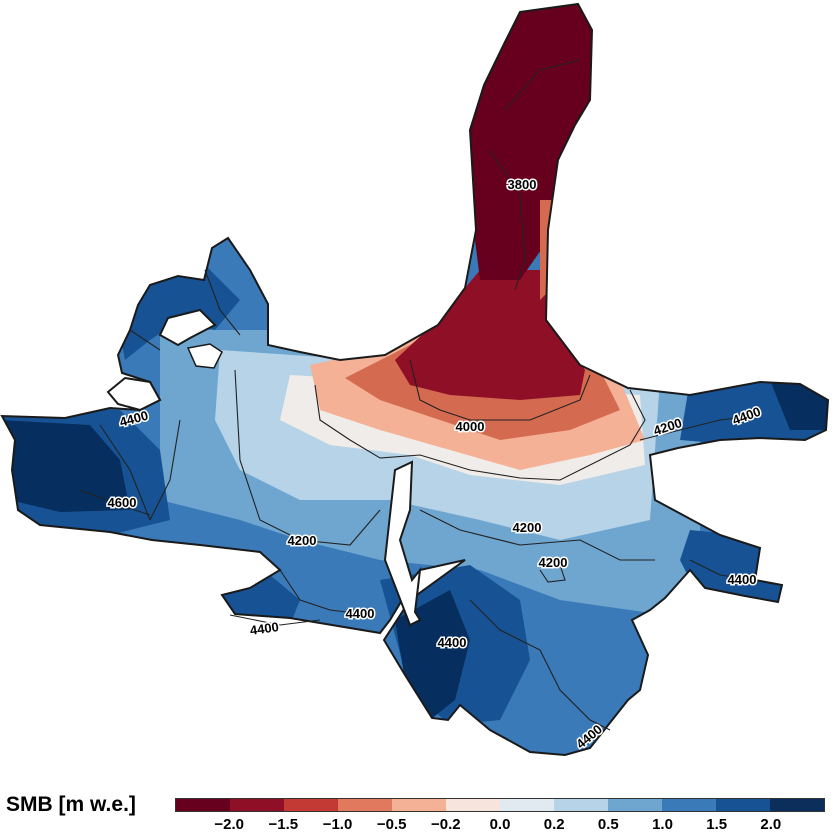  I want to click on colorbar-tick-label: −0.2, so click(446, 824).